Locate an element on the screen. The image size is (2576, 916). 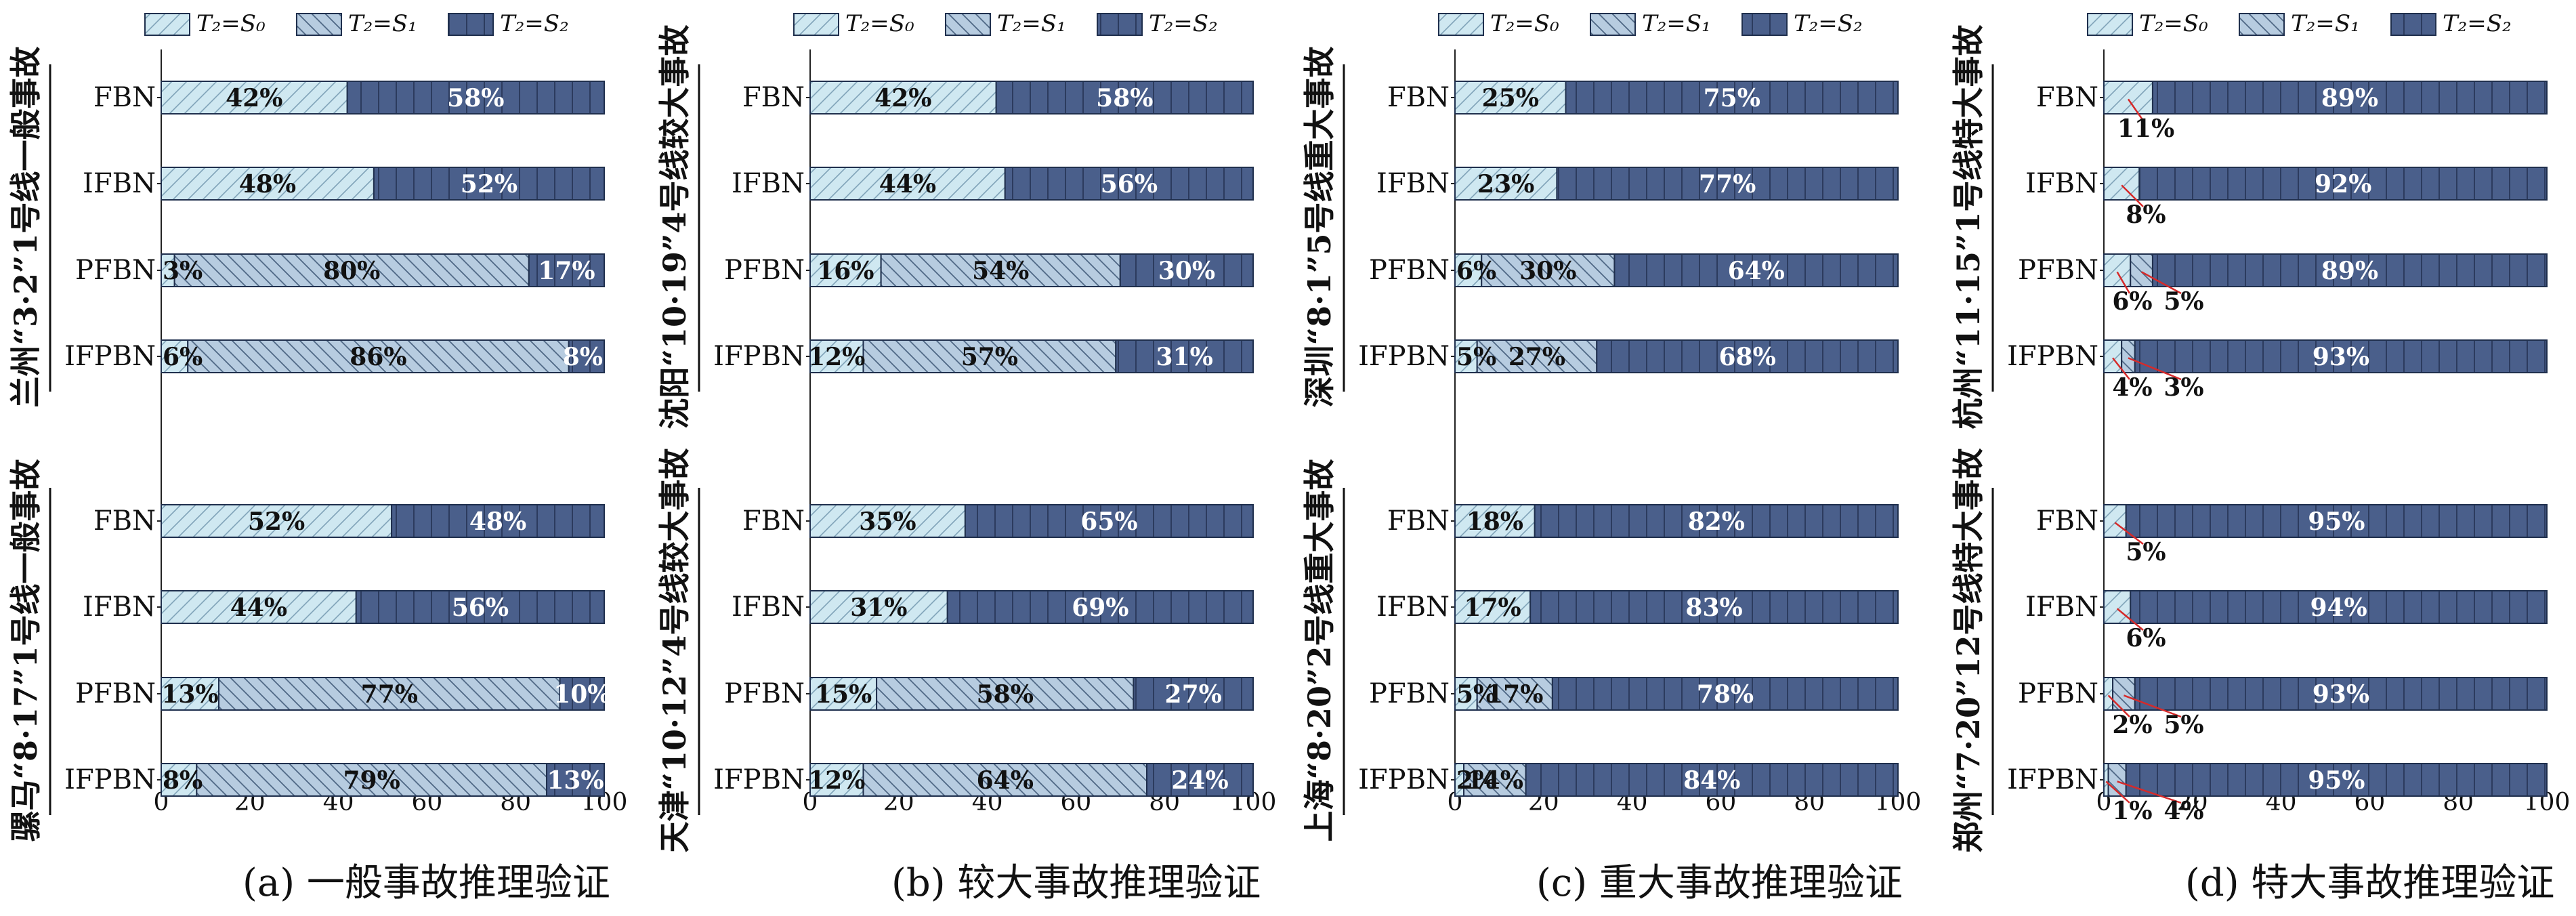
data-label: 78% is located at coordinates (1725, 694).